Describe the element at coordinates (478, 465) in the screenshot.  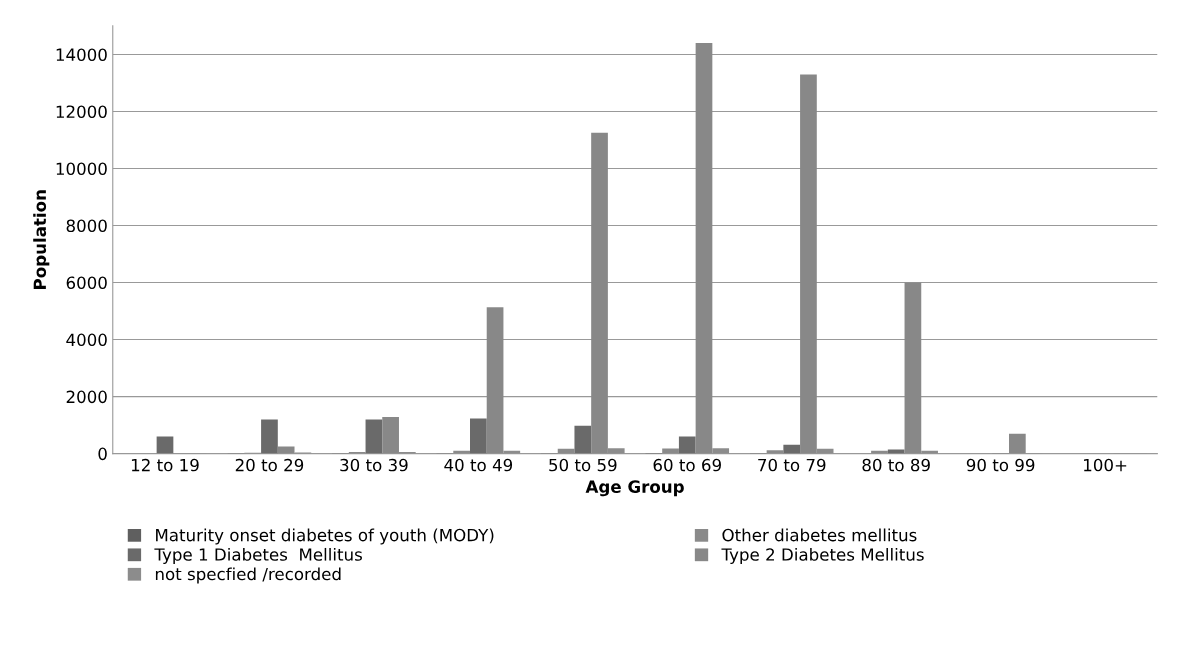
I see `x-tick-label: 40 to 49` at that location.